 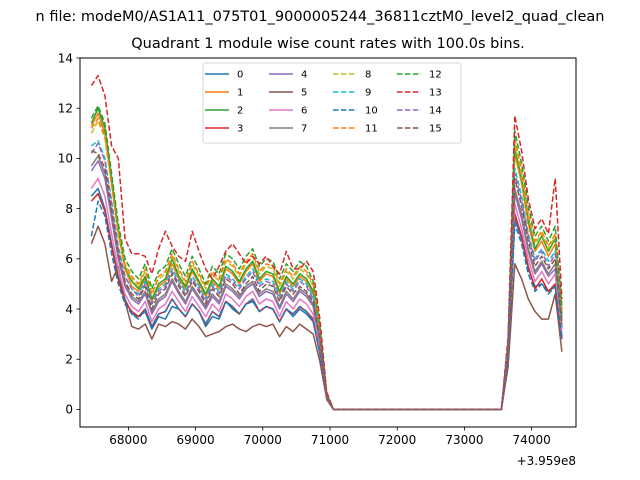 What do you see at coordinates (352, 93) in the screenshot?
I see `legend-item-9: 9` at bounding box center [352, 93].